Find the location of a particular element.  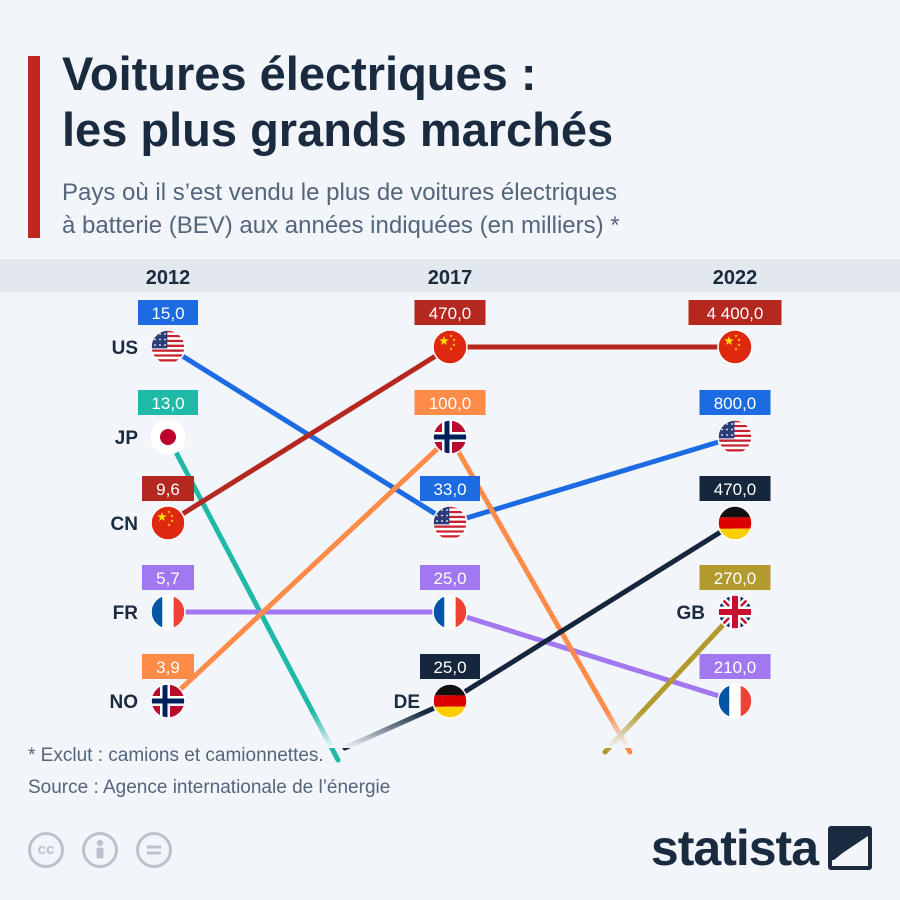

value-label-fr-2017: 25,0 is located at coordinates (450, 577).